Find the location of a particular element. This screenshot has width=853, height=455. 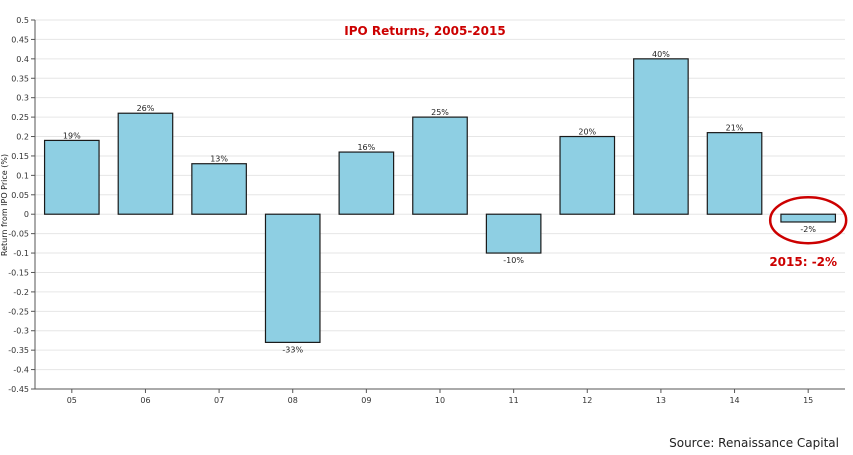

source-note: Source: Renaissance Capital is located at coordinates (754, 443).